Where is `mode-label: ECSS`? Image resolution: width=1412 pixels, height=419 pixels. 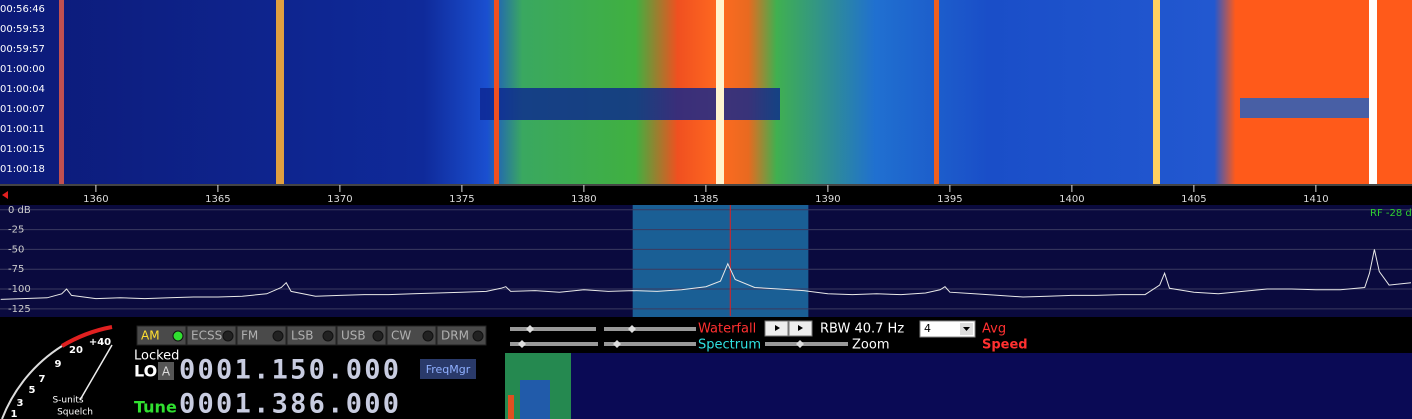
mode-label: ECSS is located at coordinates (206, 336).